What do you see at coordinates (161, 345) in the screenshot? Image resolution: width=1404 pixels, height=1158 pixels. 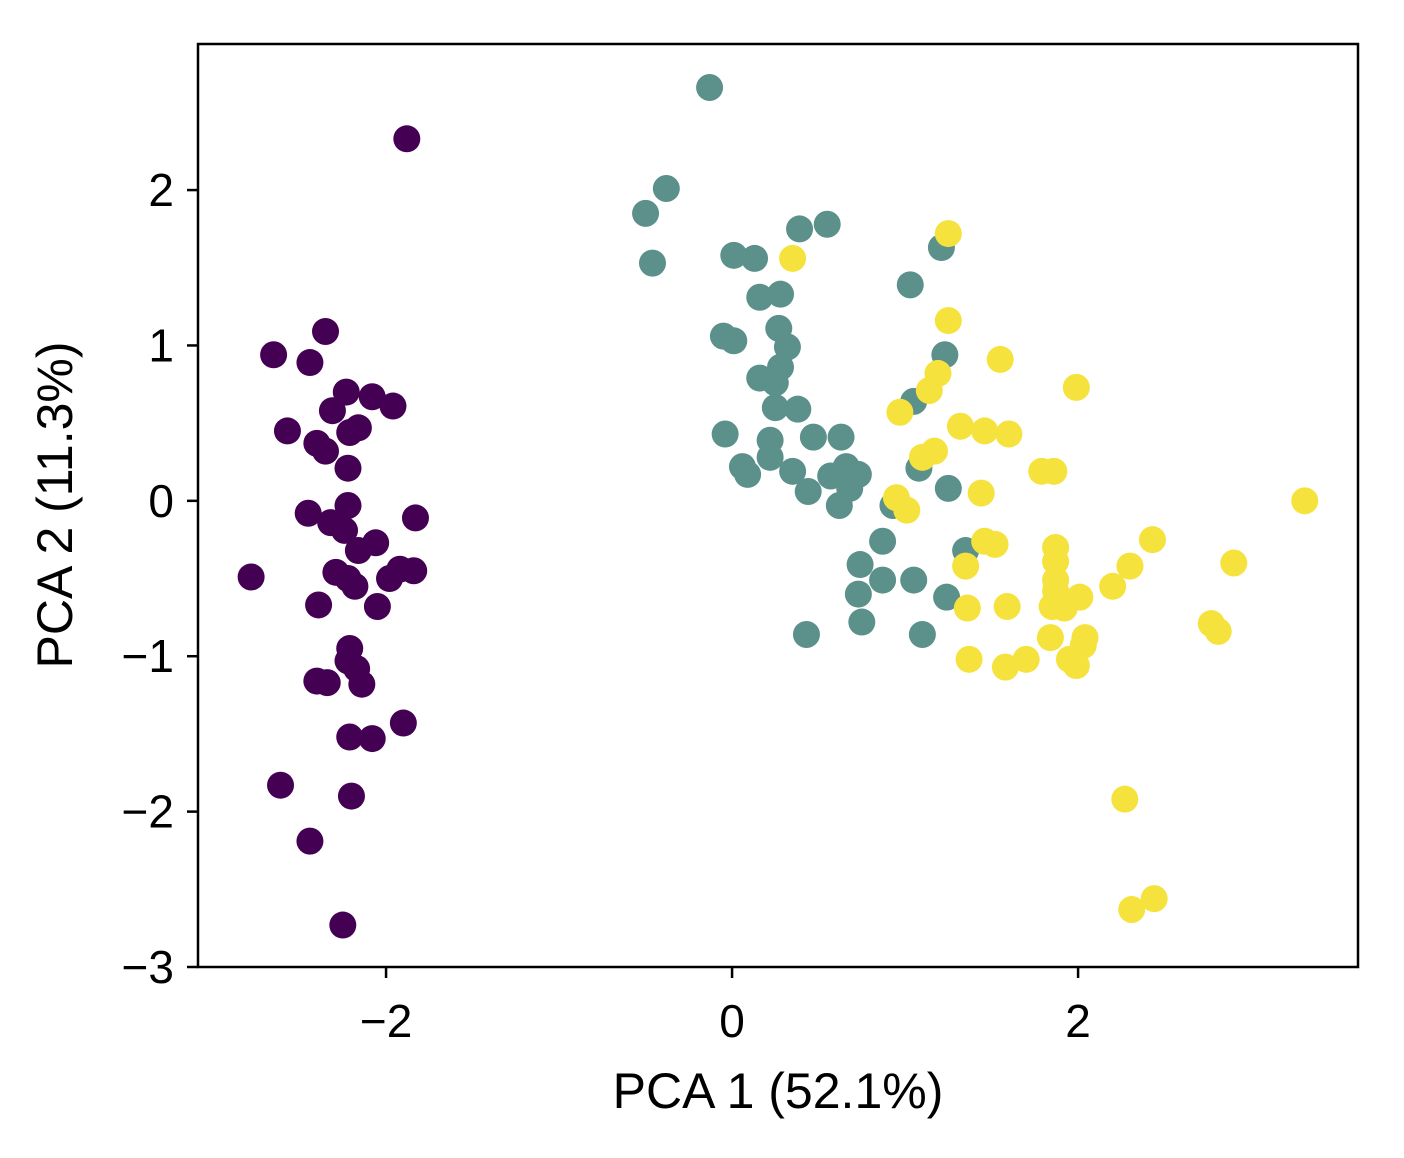 I see `y-tick-label: 1` at bounding box center [161, 345].